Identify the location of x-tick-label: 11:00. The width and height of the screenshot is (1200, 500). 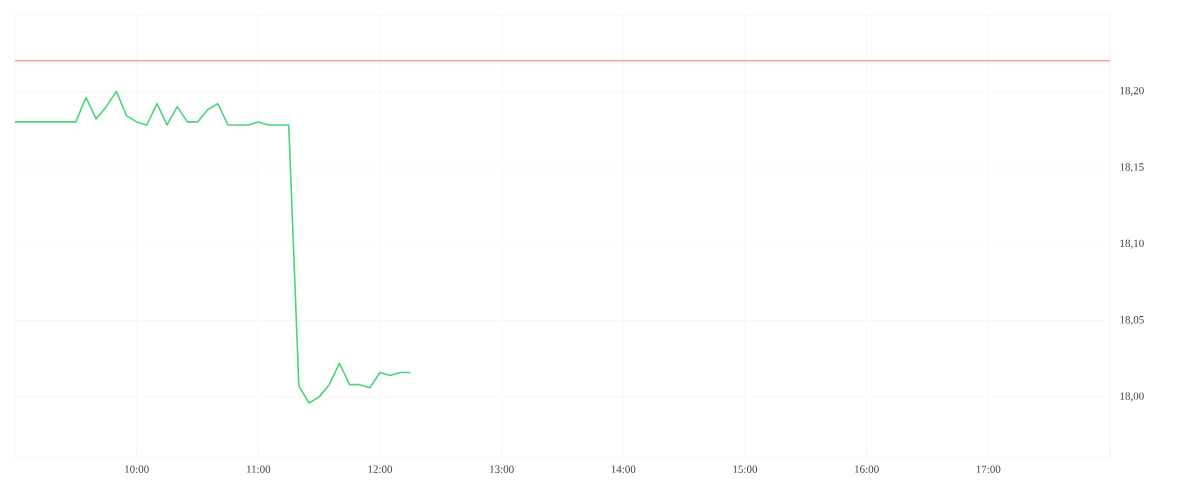
(258, 469).